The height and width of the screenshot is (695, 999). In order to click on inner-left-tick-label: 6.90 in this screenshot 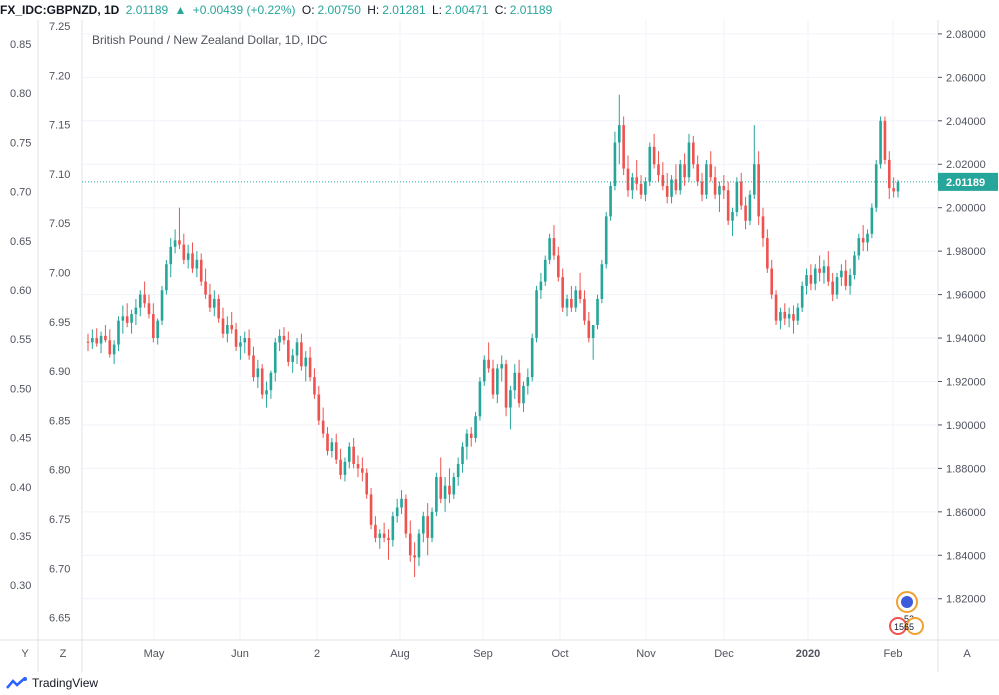, I will do `click(59, 372)`.